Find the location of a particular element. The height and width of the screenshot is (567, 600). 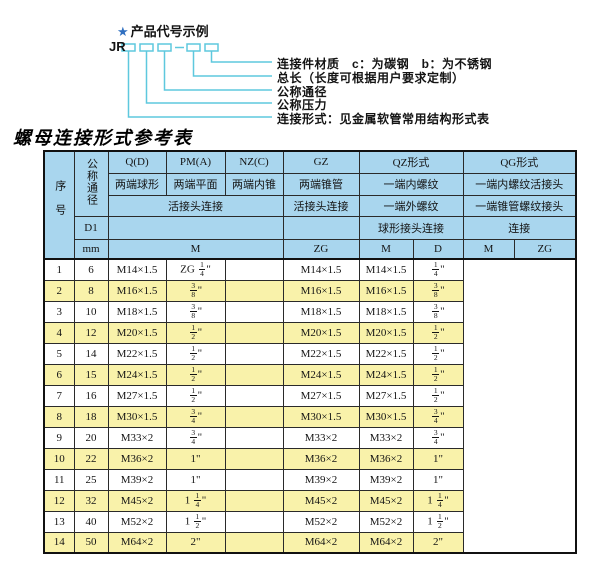

header-form-qg: QG形式 is located at coordinates (519, 162).